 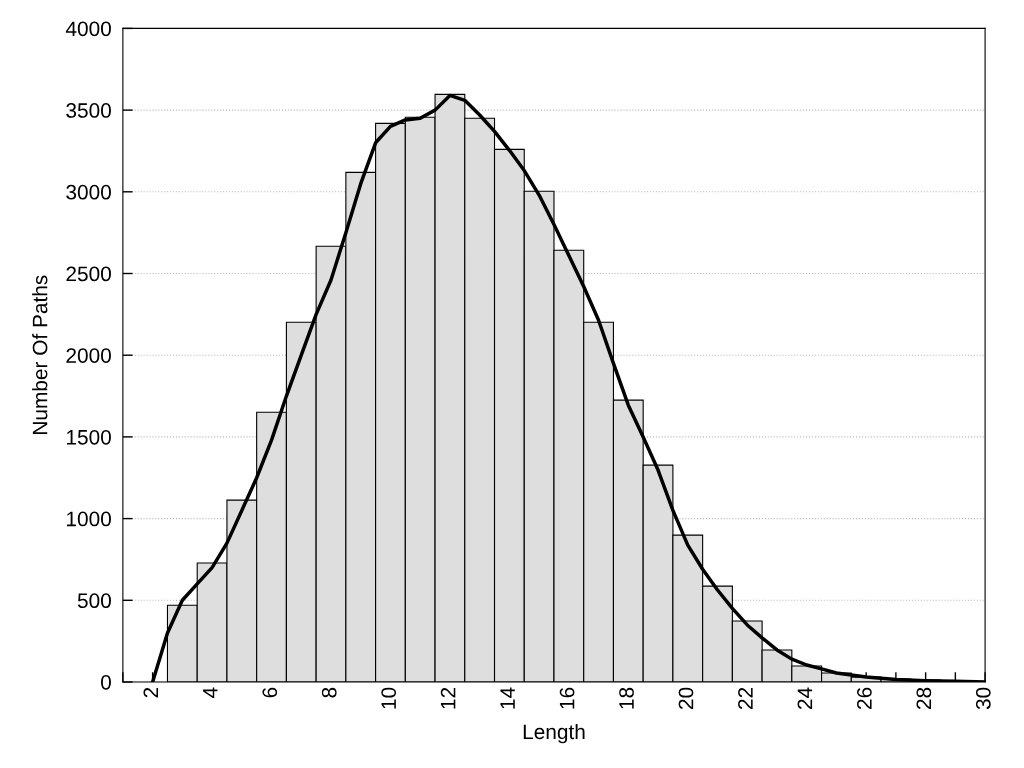 I want to click on y-tick-label: 3000, so click(x=88, y=192).